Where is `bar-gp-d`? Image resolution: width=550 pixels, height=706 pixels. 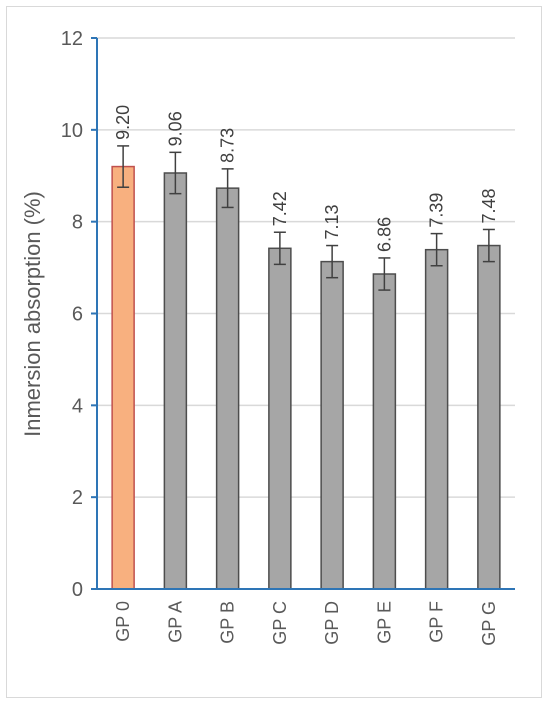
bar-gp-d is located at coordinates (332, 425).